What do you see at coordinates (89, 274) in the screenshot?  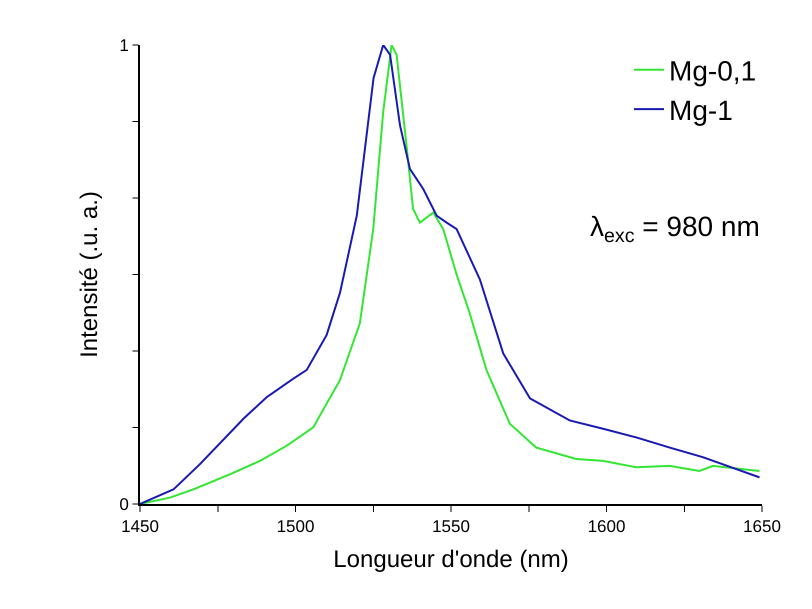 I see `y-axis-title: Intensité (.u. a.)` at bounding box center [89, 274].